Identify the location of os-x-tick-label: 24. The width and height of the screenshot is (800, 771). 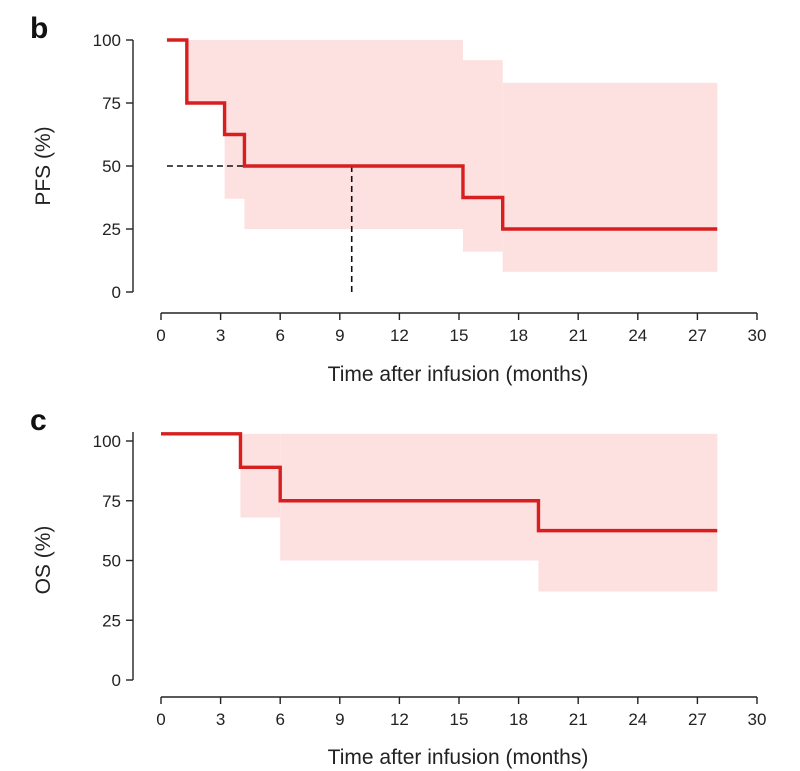
(637, 719).